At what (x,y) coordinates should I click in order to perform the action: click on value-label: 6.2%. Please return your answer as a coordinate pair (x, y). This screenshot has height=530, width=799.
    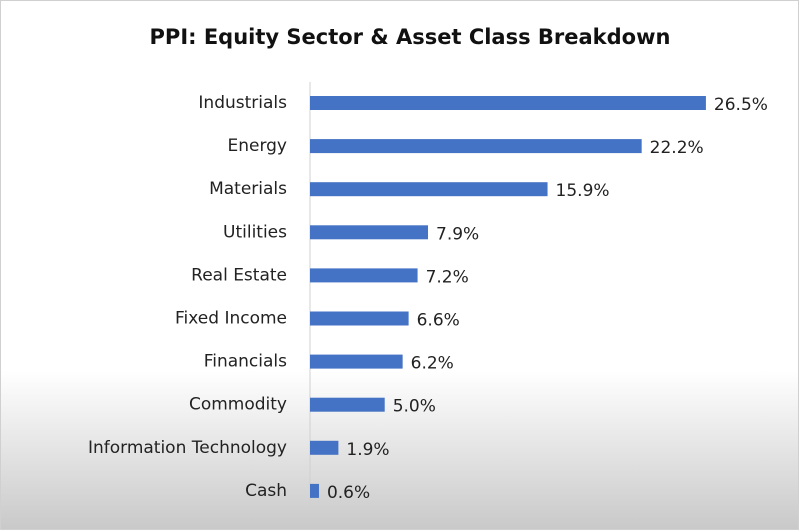
    Looking at the image, I should click on (432, 364).